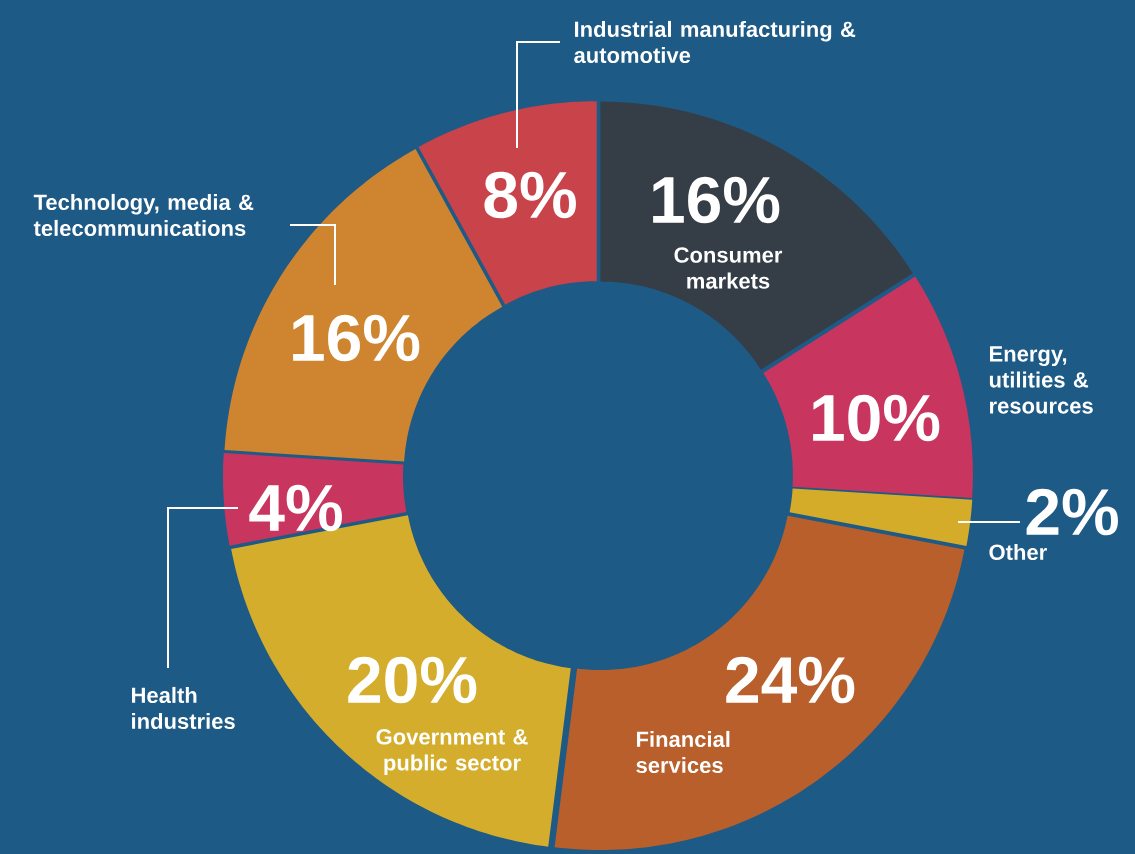 The image size is (1135, 854). I want to click on slice-label: Financial services, so click(683, 752).